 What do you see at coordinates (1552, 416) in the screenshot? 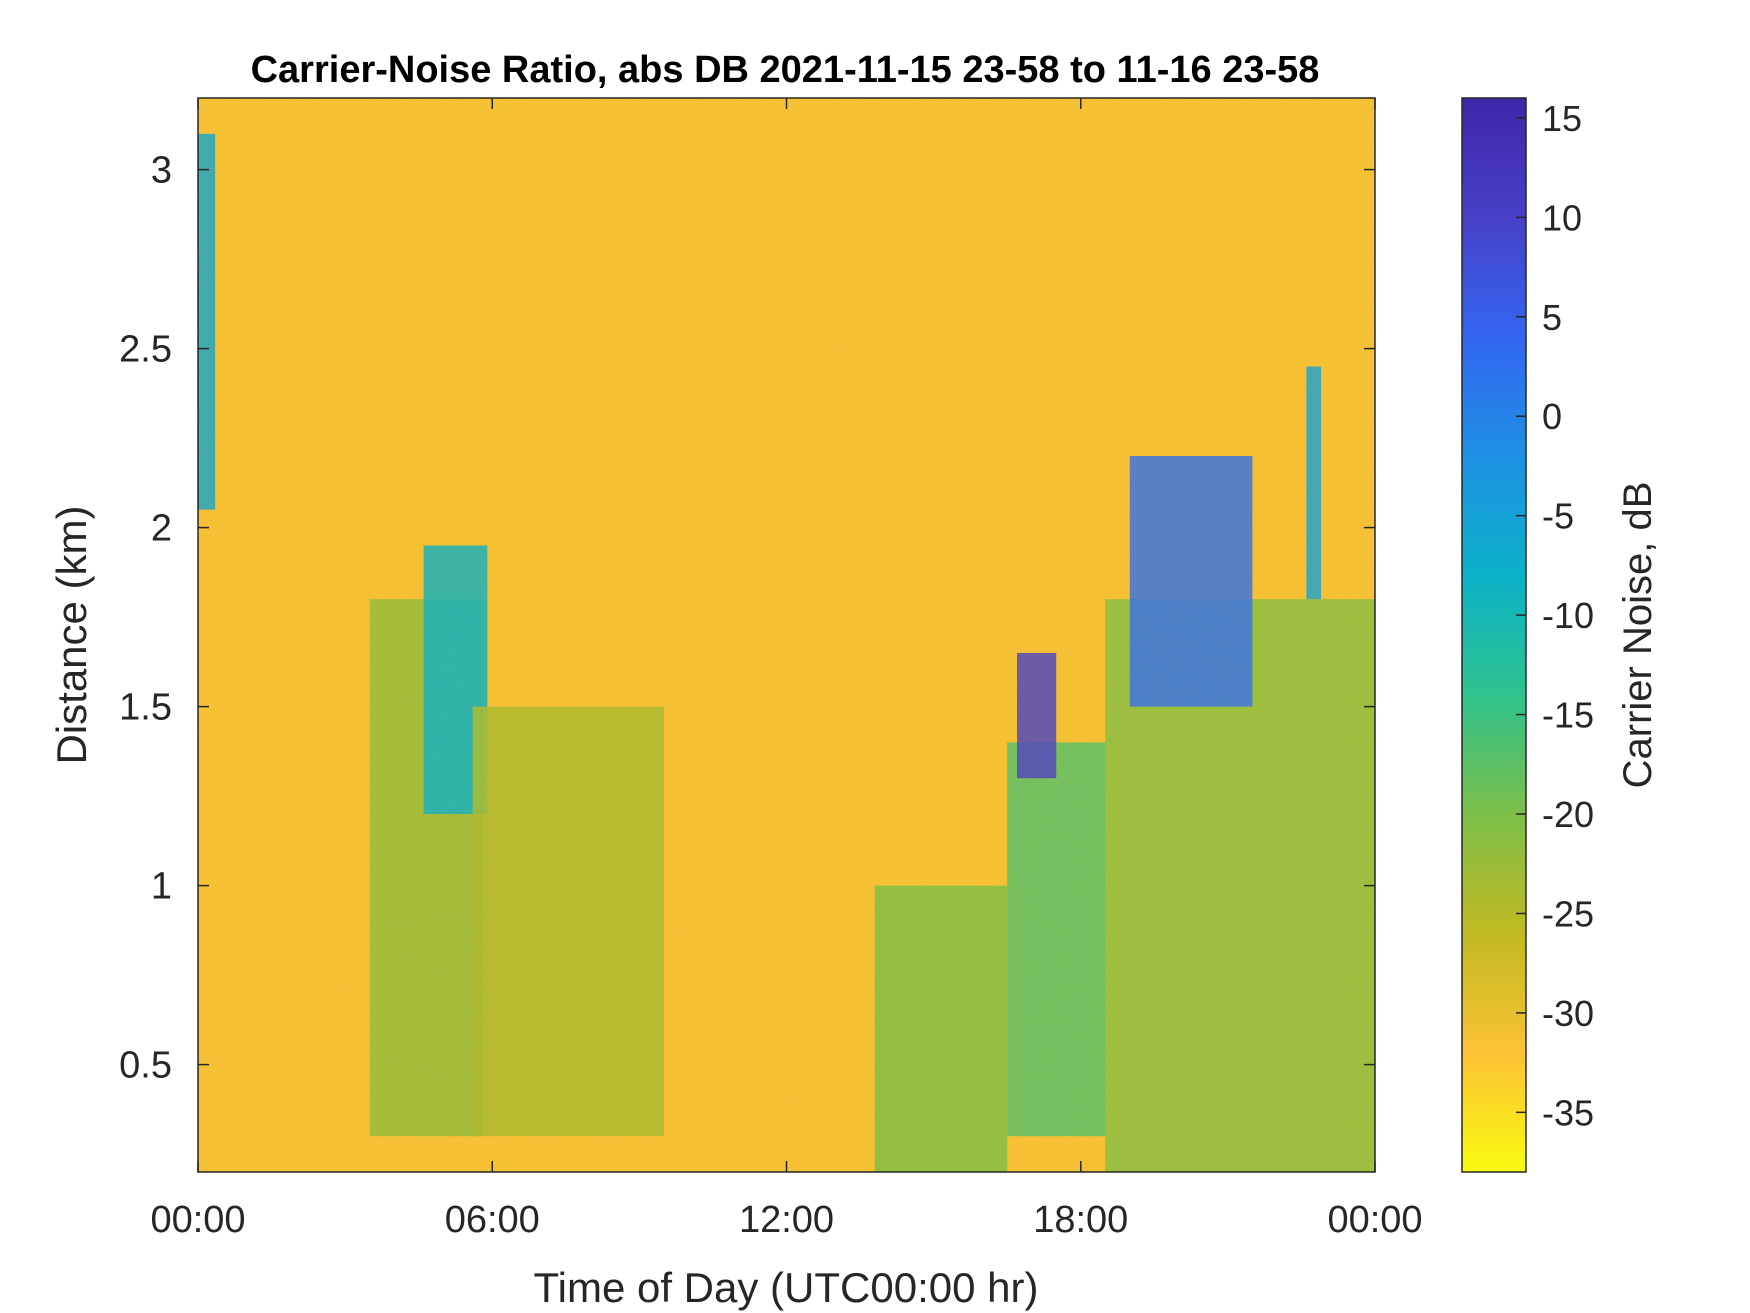
I see `colorbar-tick-label: 0` at bounding box center [1552, 416].